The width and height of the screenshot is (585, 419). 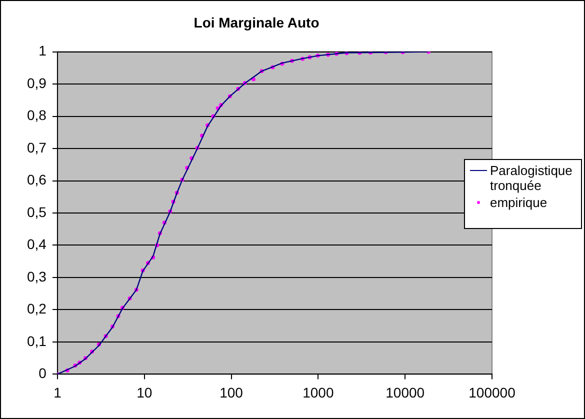 I want to click on y-tick-label: 0,8, so click(x=36, y=115).